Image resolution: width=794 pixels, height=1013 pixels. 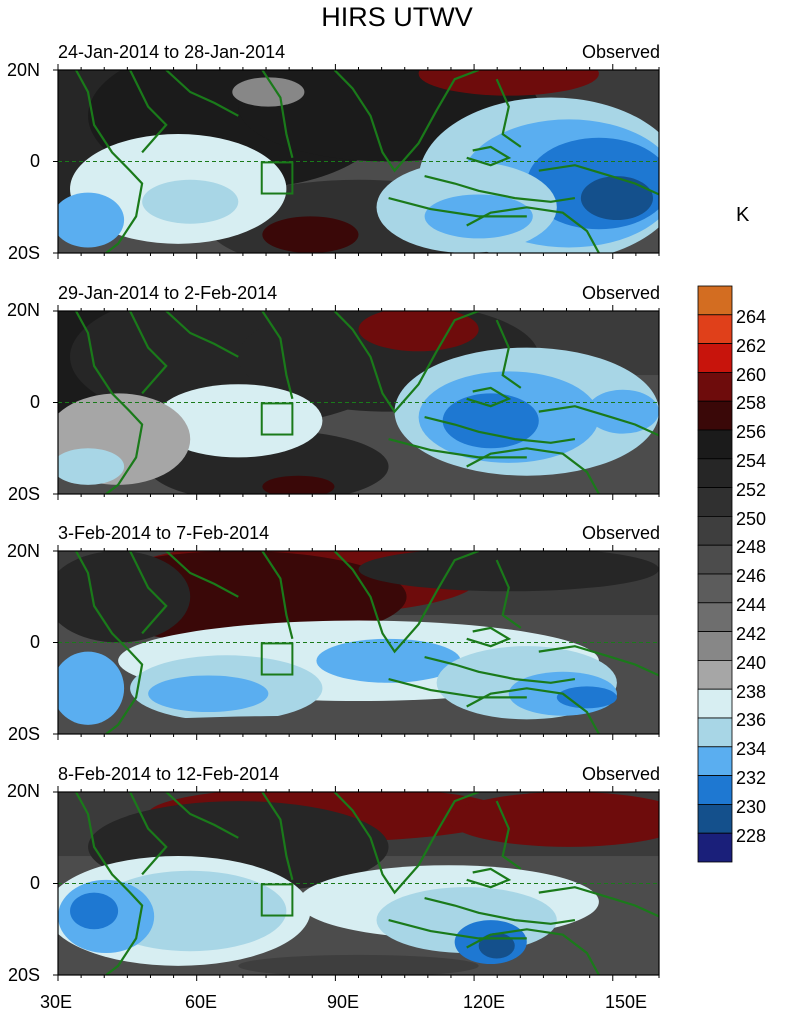 What do you see at coordinates (23, 253) in the screenshot?
I see `panel-1-ytick-20s: 20S` at bounding box center [23, 253].